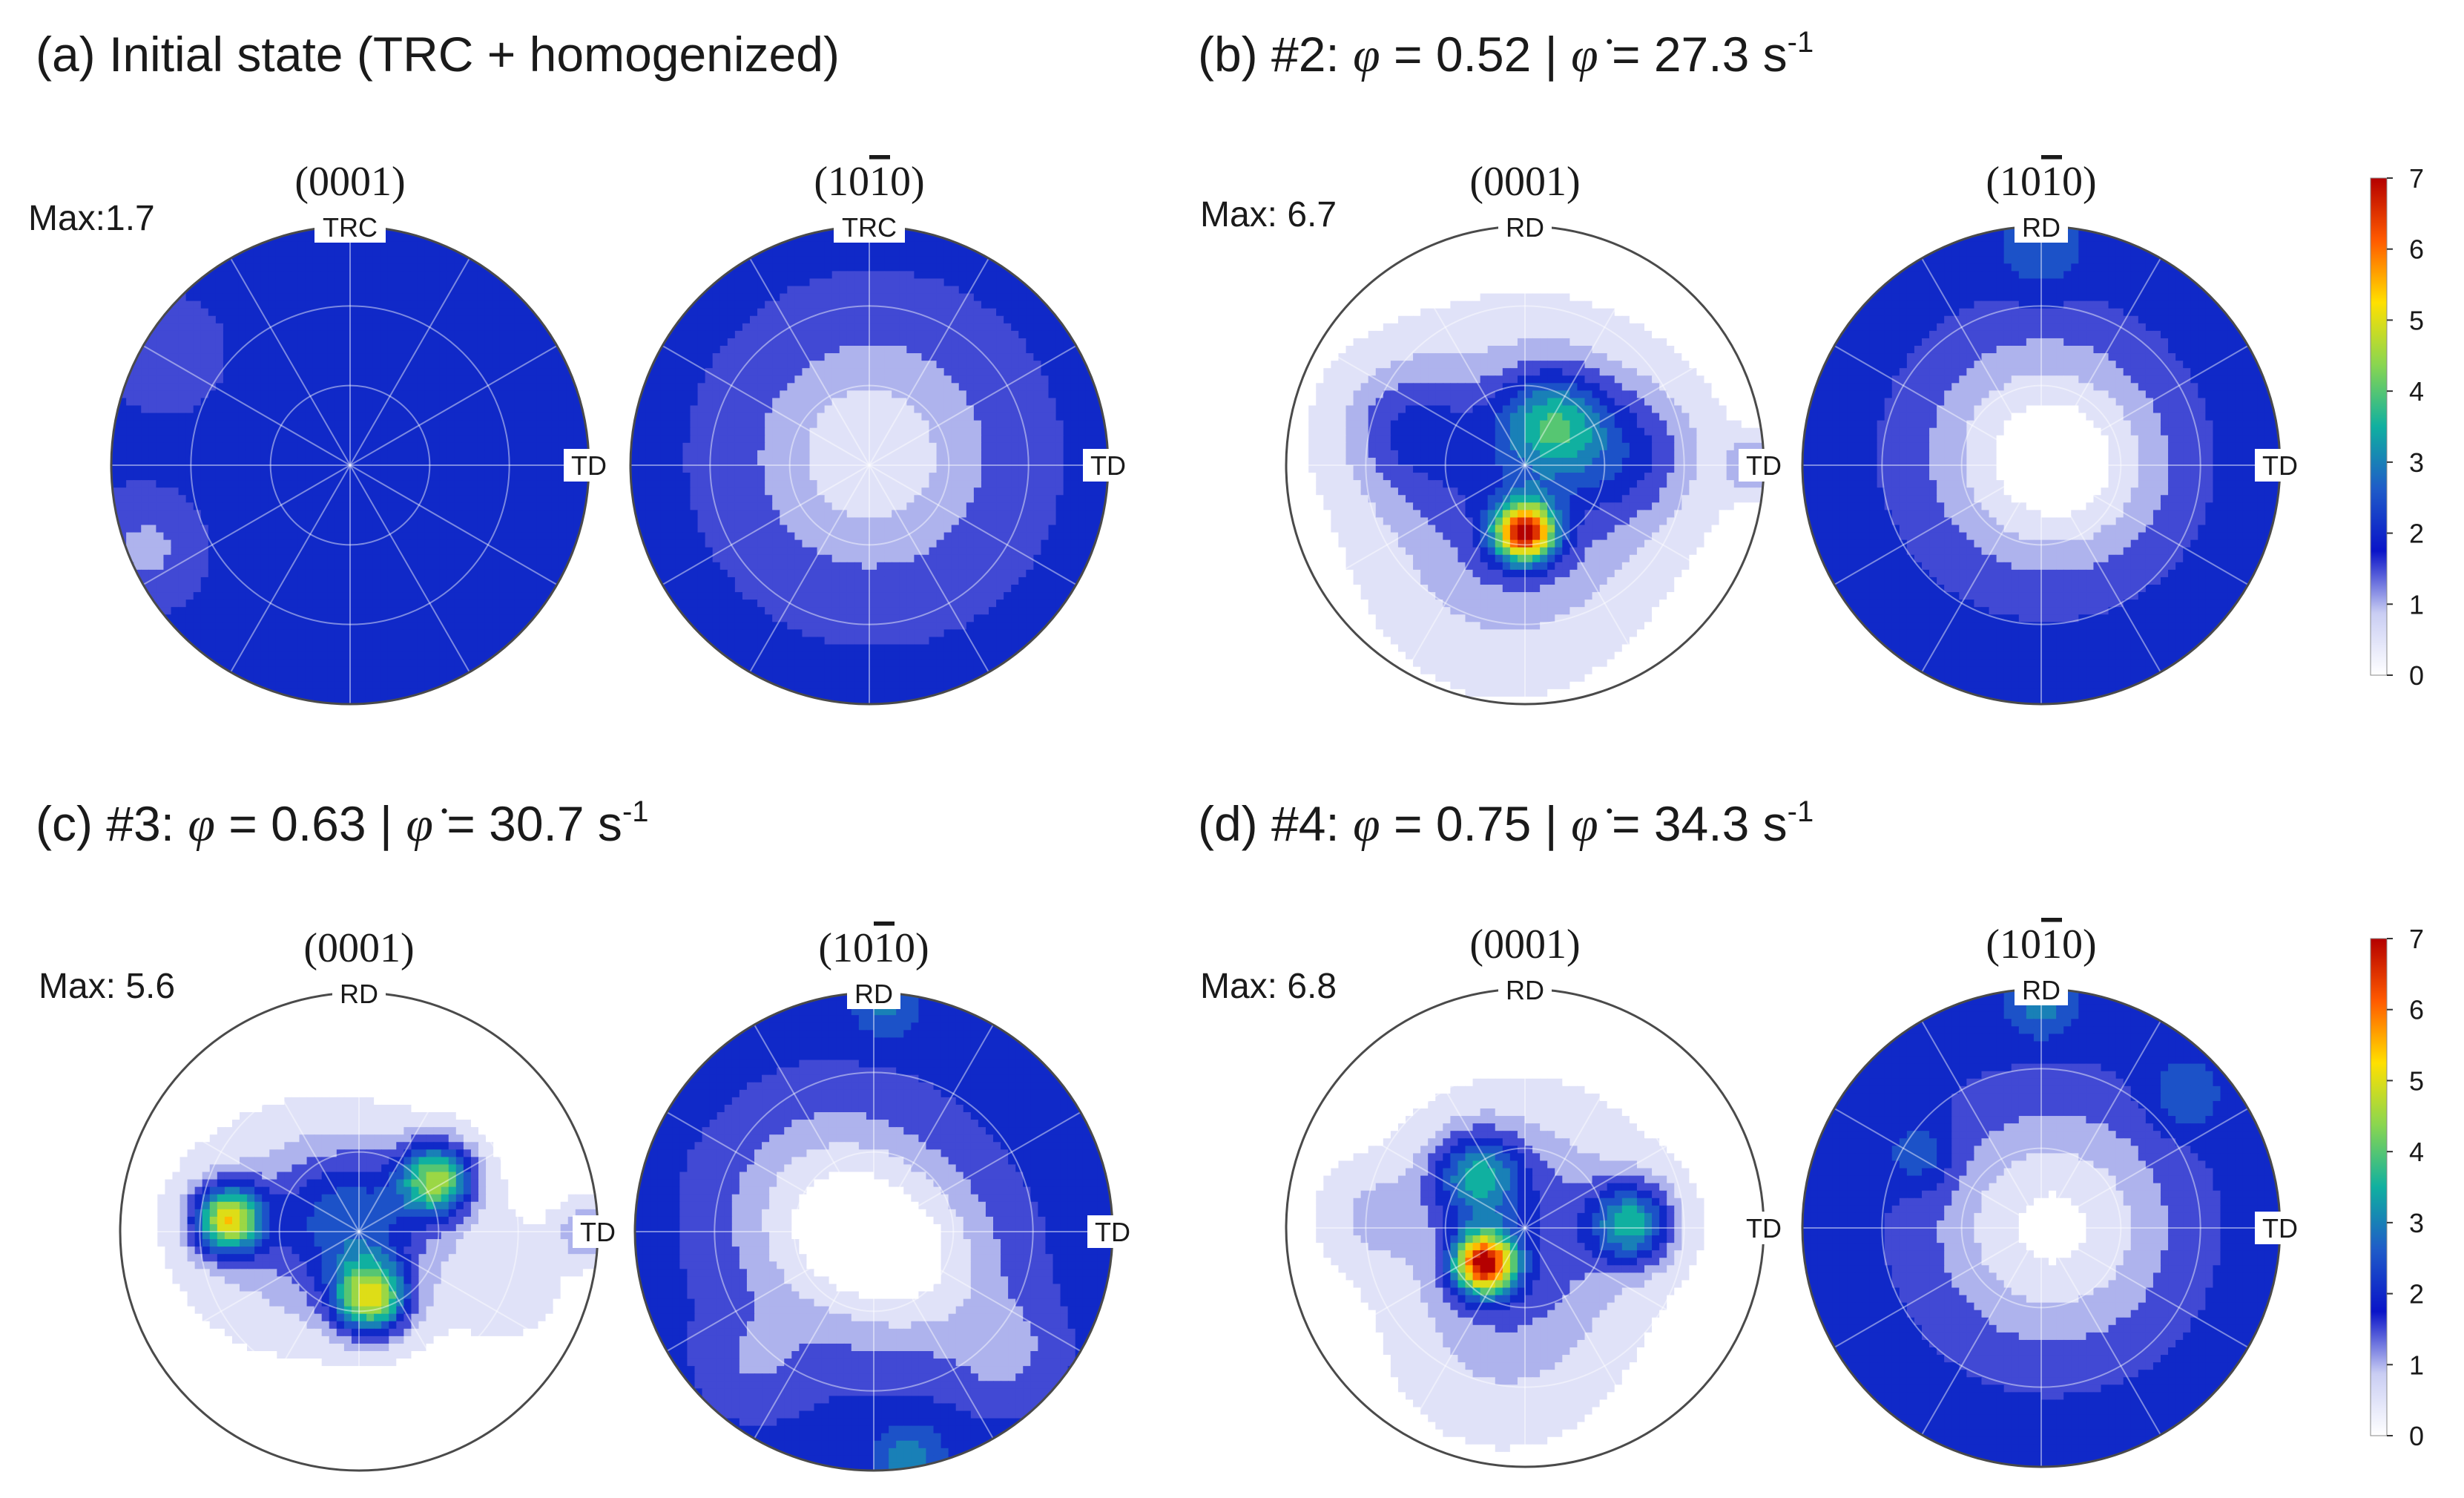 The width and height of the screenshot is (2464, 1498). Describe the element at coordinates (343, 823) in the screenshot. I see `panel-title: (c) #3: φ = 0.63 | φ̇ = 30.7 s-1` at that location.